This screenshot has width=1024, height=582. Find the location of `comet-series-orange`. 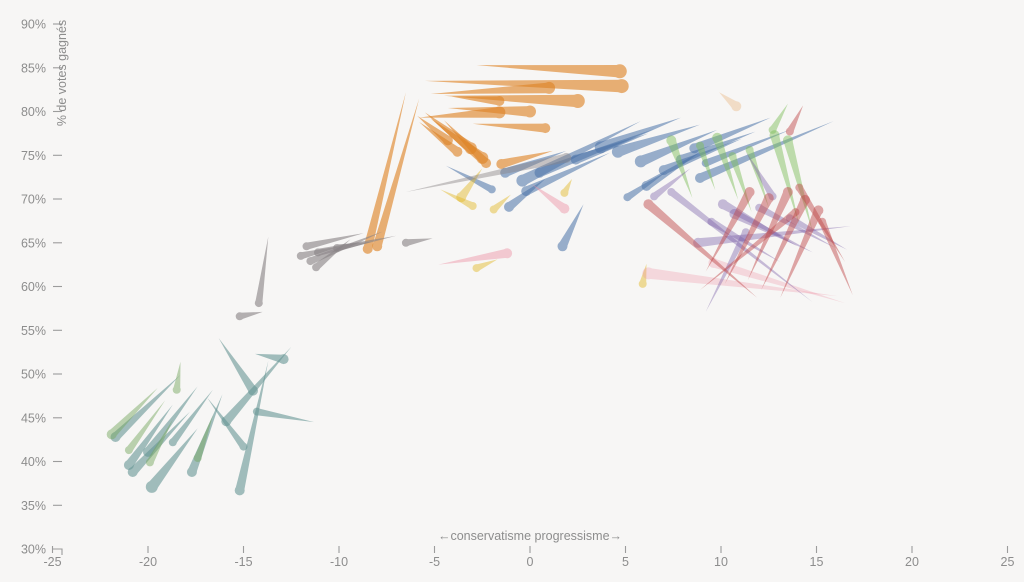

comet-series-orange is located at coordinates (552, 159).